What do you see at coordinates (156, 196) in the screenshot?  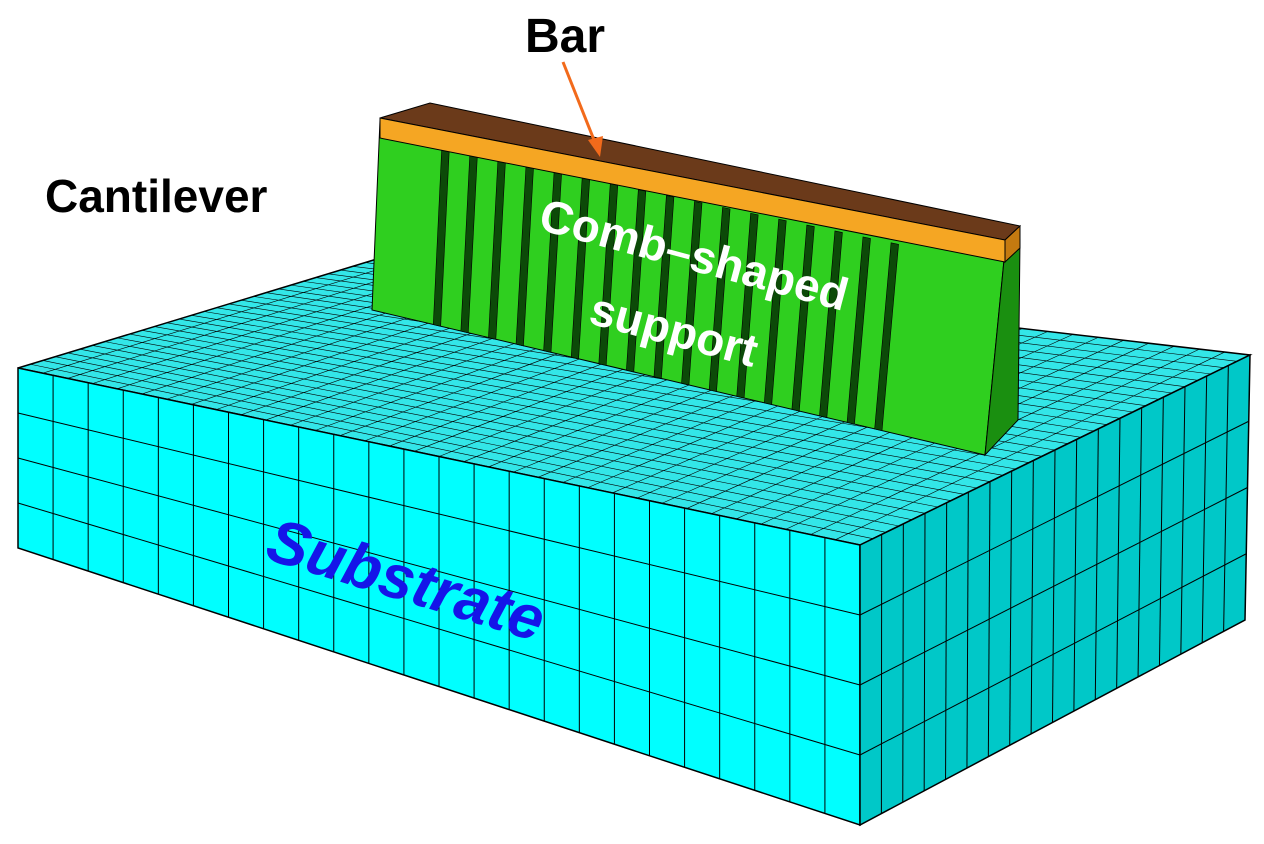 I see `cantilever-label: Cantilever` at bounding box center [156, 196].